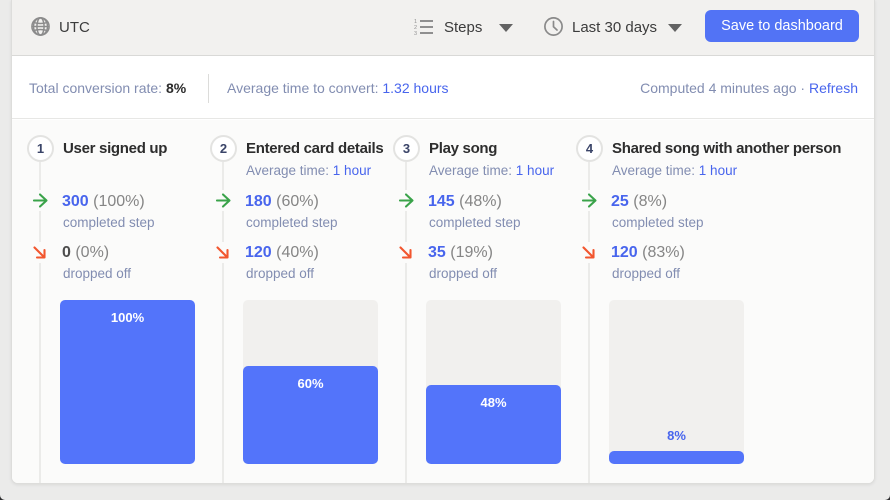 Image resolution: width=890 pixels, height=500 pixels. Describe the element at coordinates (415, 28) in the screenshot. I see `svg-text: 2` at that location.